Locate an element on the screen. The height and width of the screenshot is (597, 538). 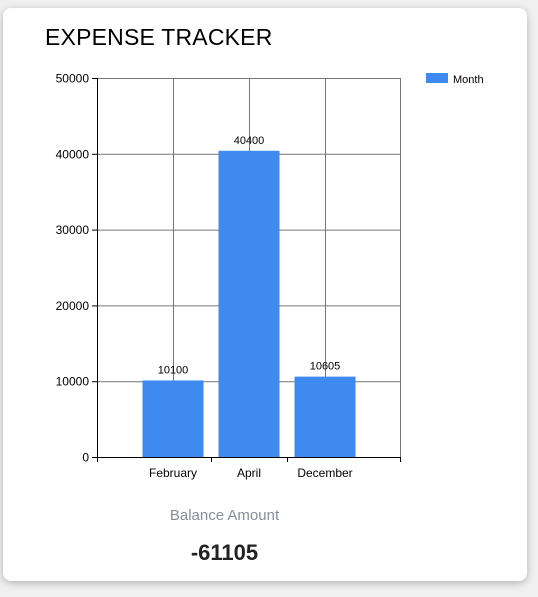
balance-value: -61105 is located at coordinates (224, 552).